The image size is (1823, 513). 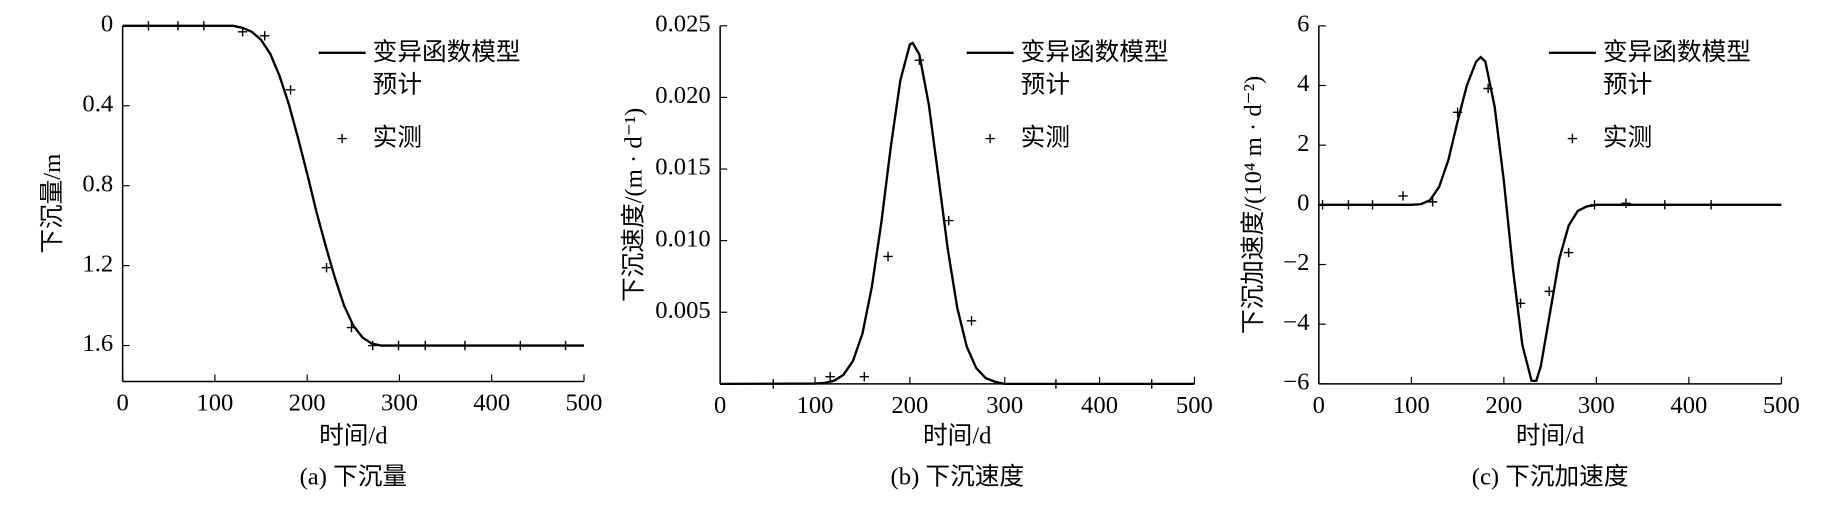 What do you see at coordinates (682, 95) in the screenshot?
I see `y-tick-label: 0.020` at bounding box center [682, 95].